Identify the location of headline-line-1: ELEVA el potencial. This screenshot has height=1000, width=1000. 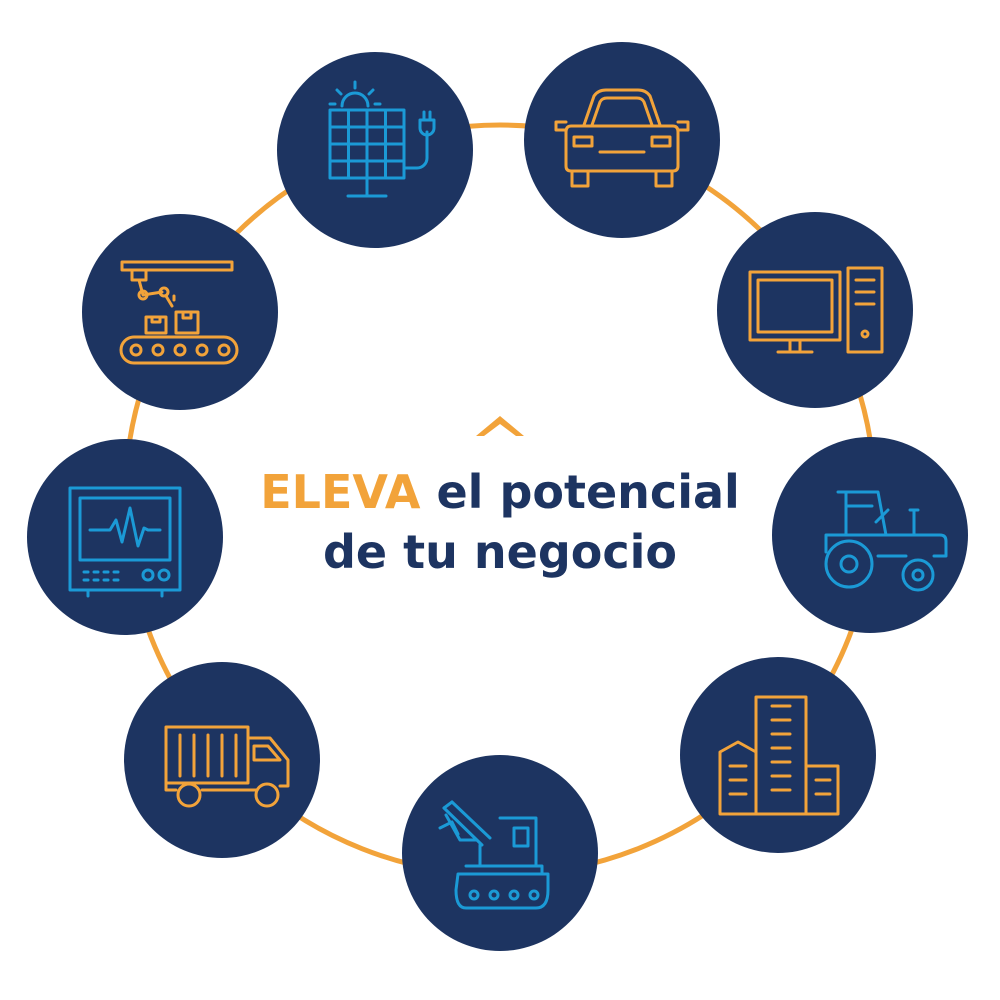
(500, 492).